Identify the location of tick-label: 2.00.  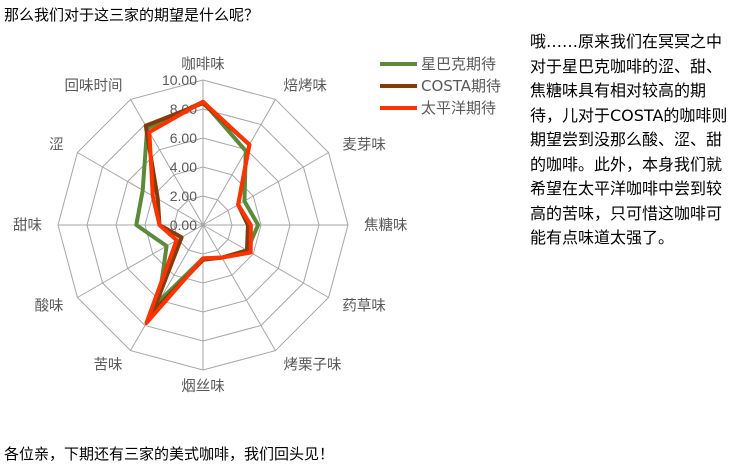
(183, 196).